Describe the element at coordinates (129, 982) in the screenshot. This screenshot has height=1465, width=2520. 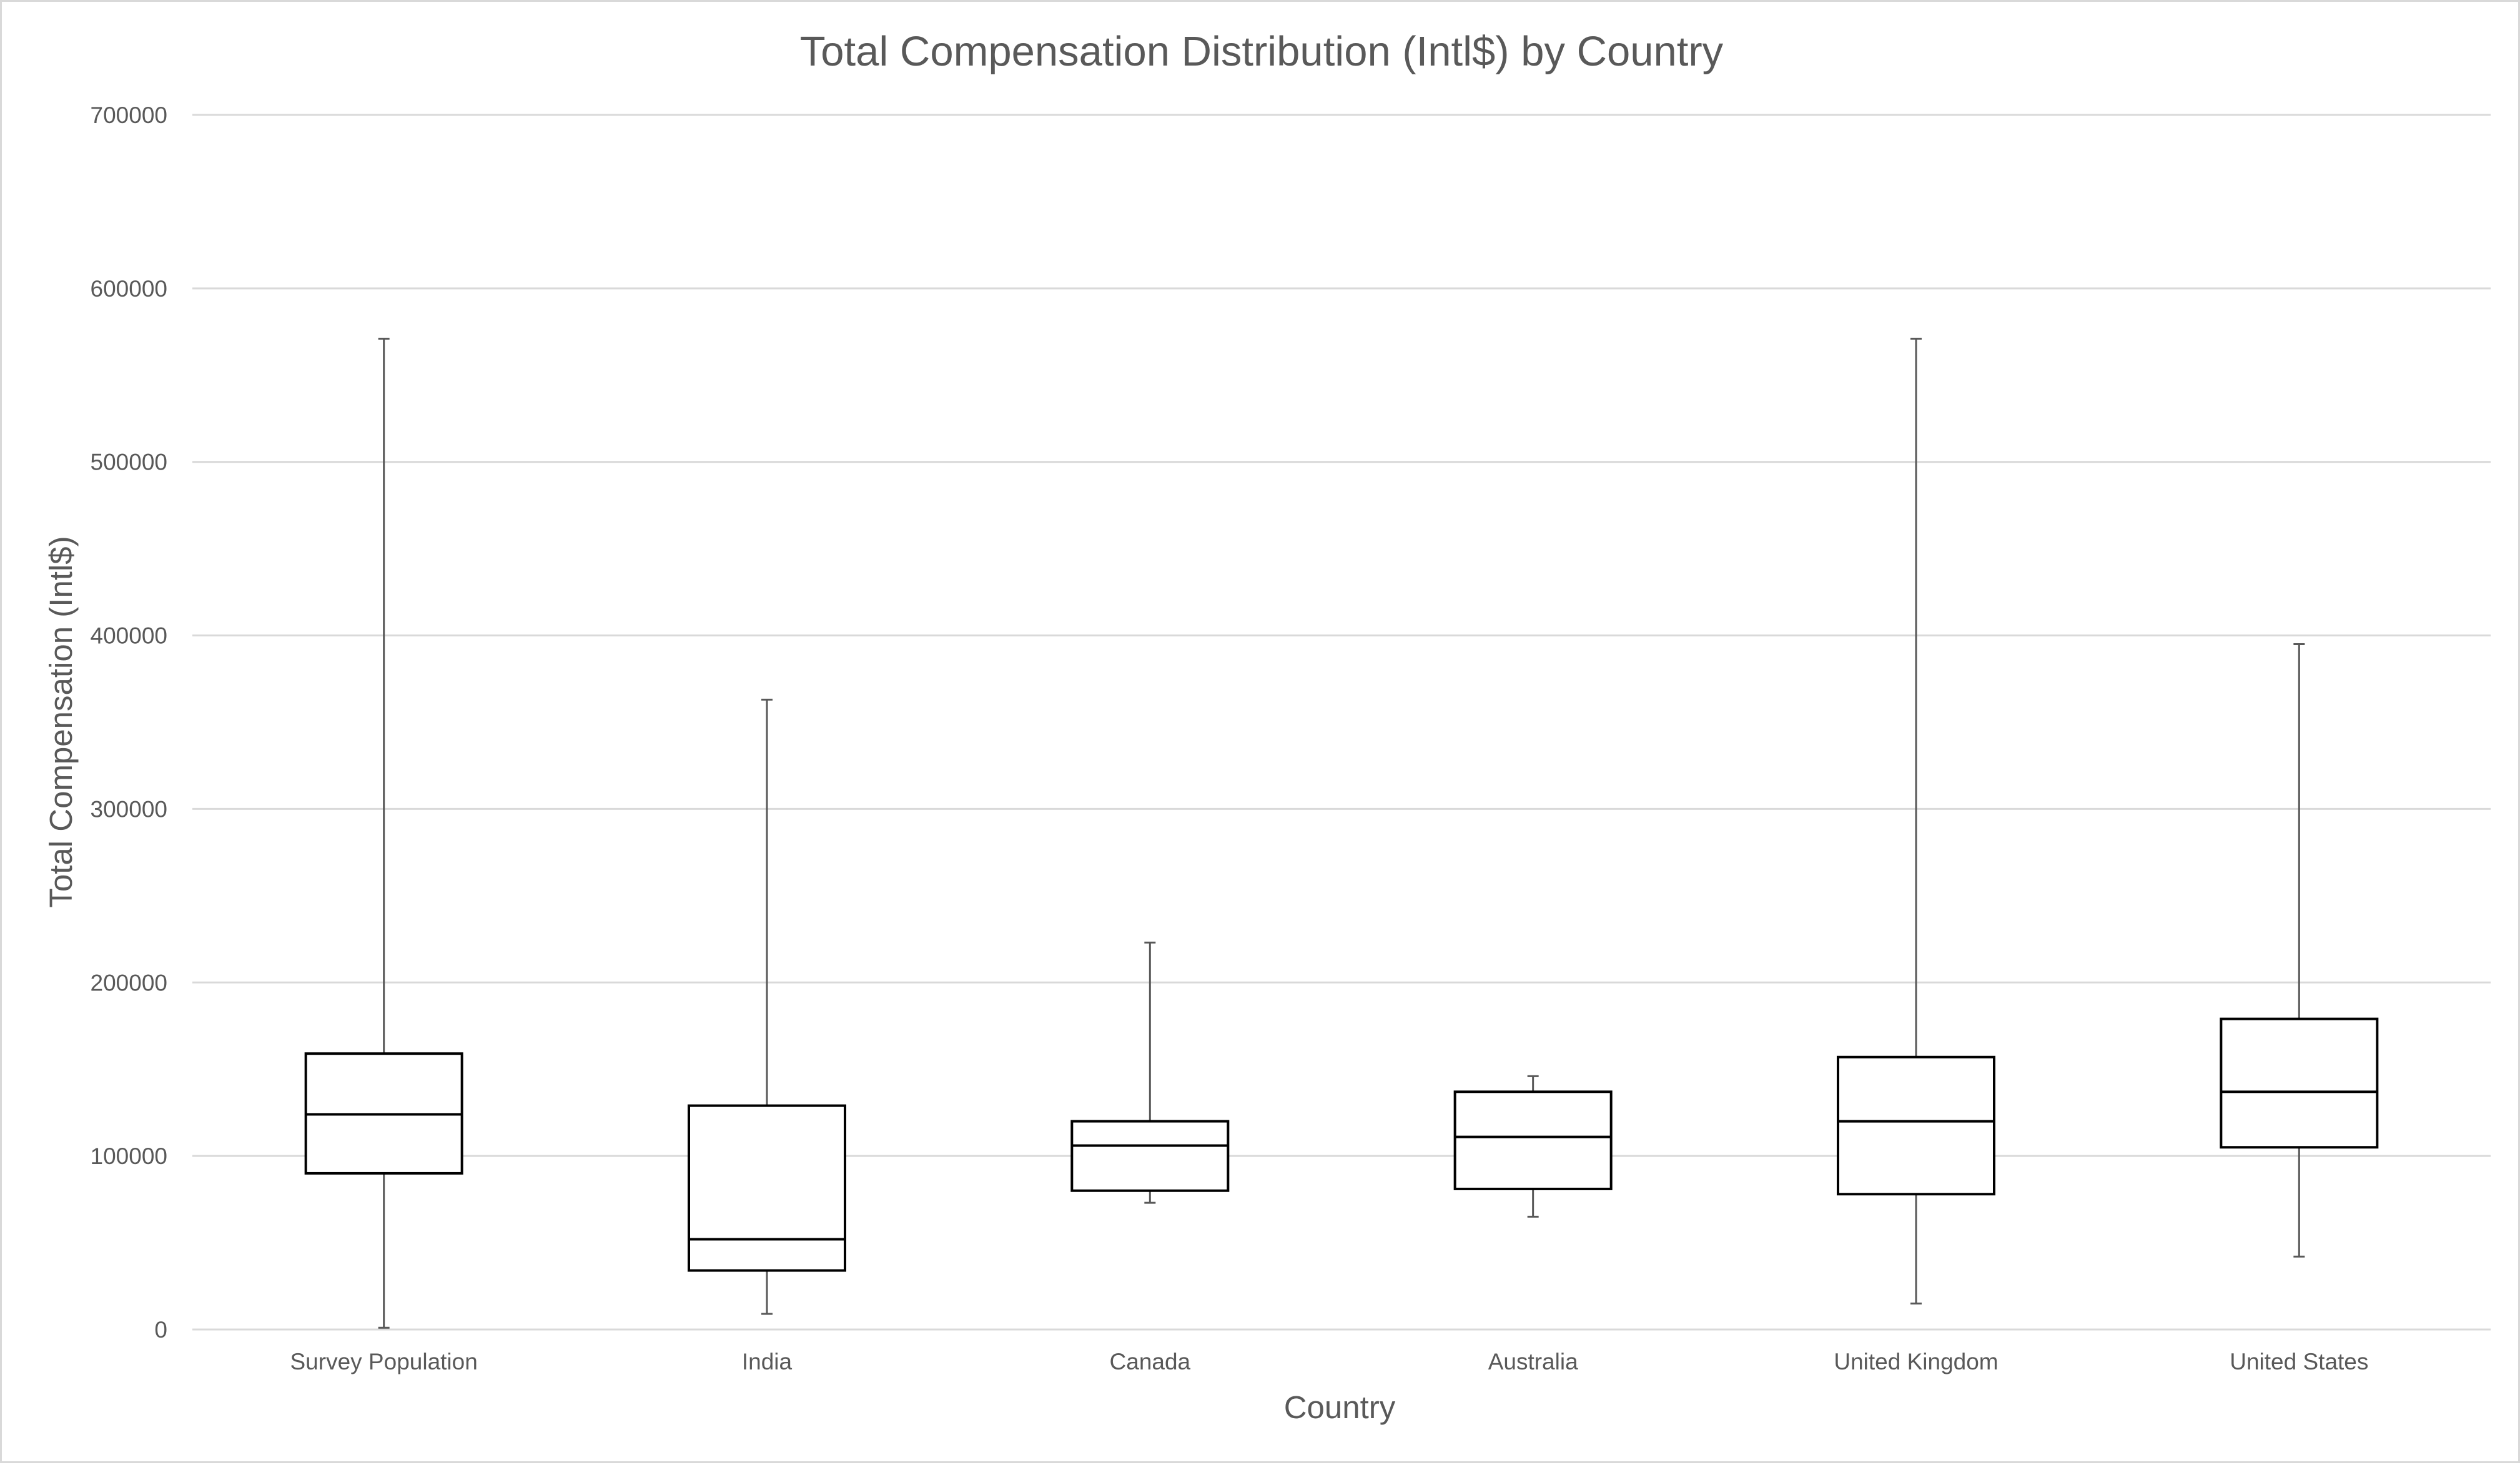
I see `y-tick-label: 200000` at that location.